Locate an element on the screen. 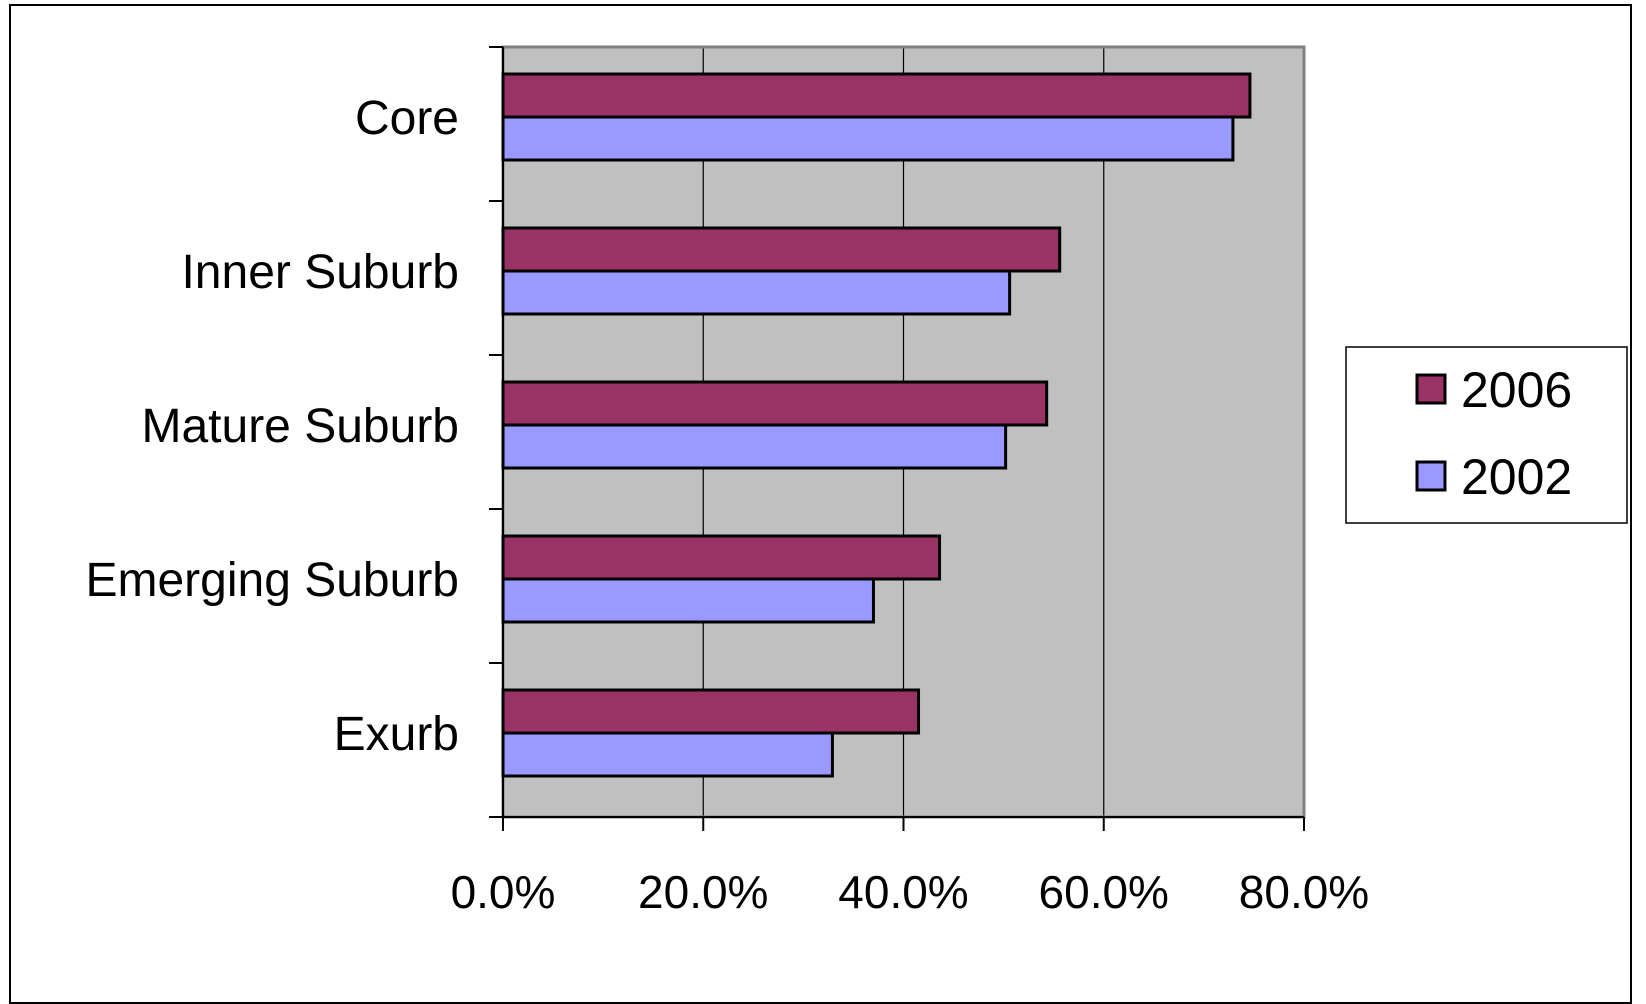  category-label-3: Emerging Suburb is located at coordinates (272, 580).